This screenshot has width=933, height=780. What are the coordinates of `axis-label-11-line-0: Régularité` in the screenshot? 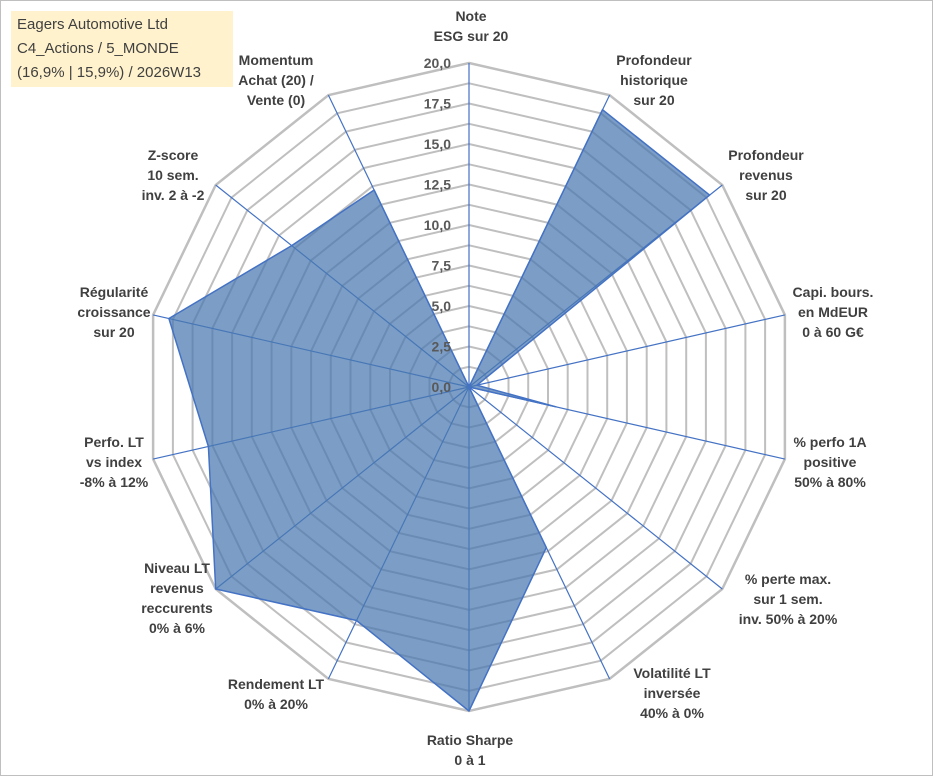 It's located at (114, 292).